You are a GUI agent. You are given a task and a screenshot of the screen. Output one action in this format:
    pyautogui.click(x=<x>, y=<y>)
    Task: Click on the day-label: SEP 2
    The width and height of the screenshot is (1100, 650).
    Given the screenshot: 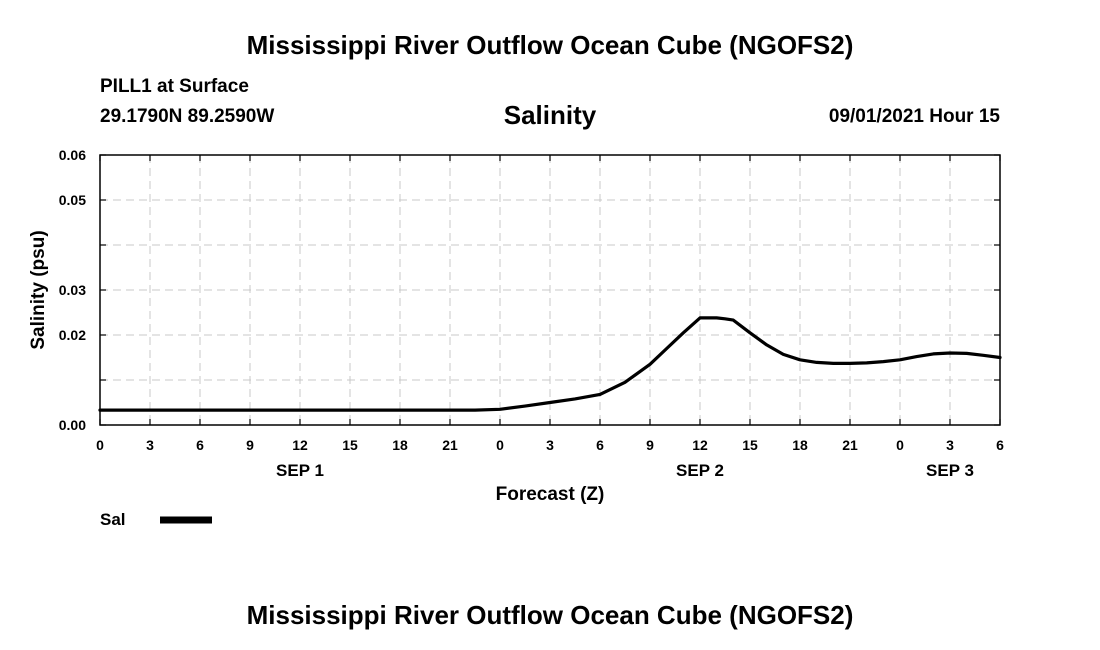 What is the action you would take?
    pyautogui.click(x=700, y=470)
    